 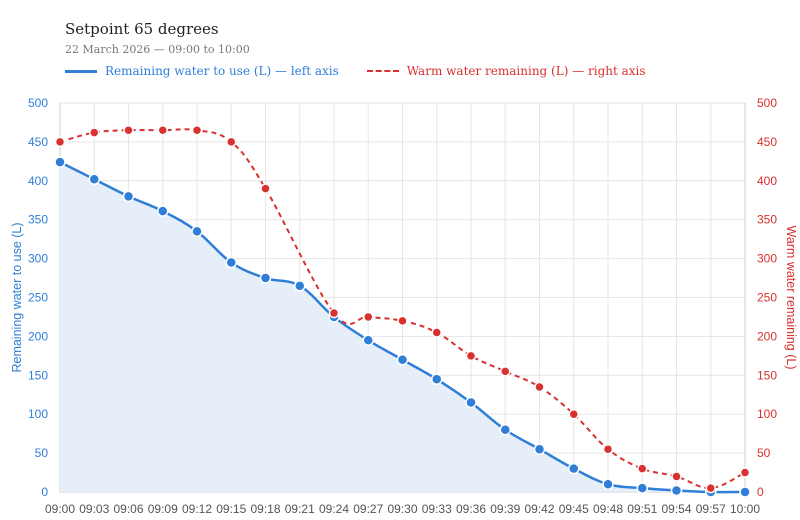 I want to click on y-tick-left-0: 0, so click(x=44, y=492).